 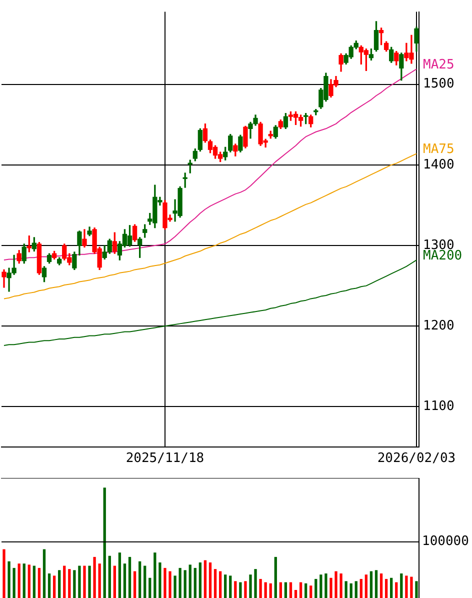 What do you see at coordinates (438, 326) in the screenshot?
I see `y-tick-label: 1200` at bounding box center [438, 326].